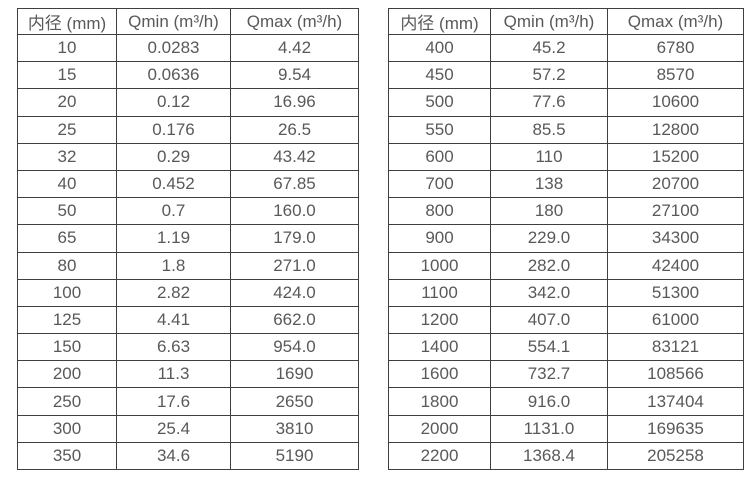  Describe the element at coordinates (67, 401) in the screenshot. I see `table-cell: 250` at that location.